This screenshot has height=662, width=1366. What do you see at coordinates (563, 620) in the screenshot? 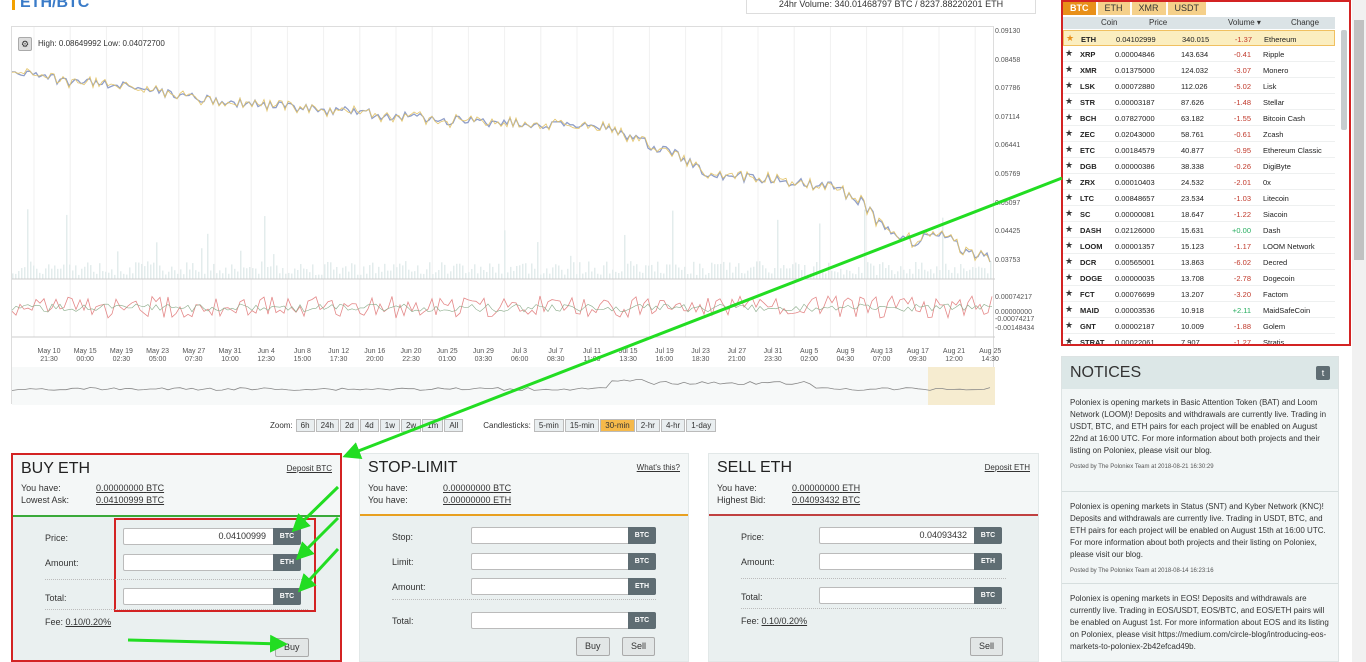
I see `stop-total-input: BTC` at bounding box center [563, 620].